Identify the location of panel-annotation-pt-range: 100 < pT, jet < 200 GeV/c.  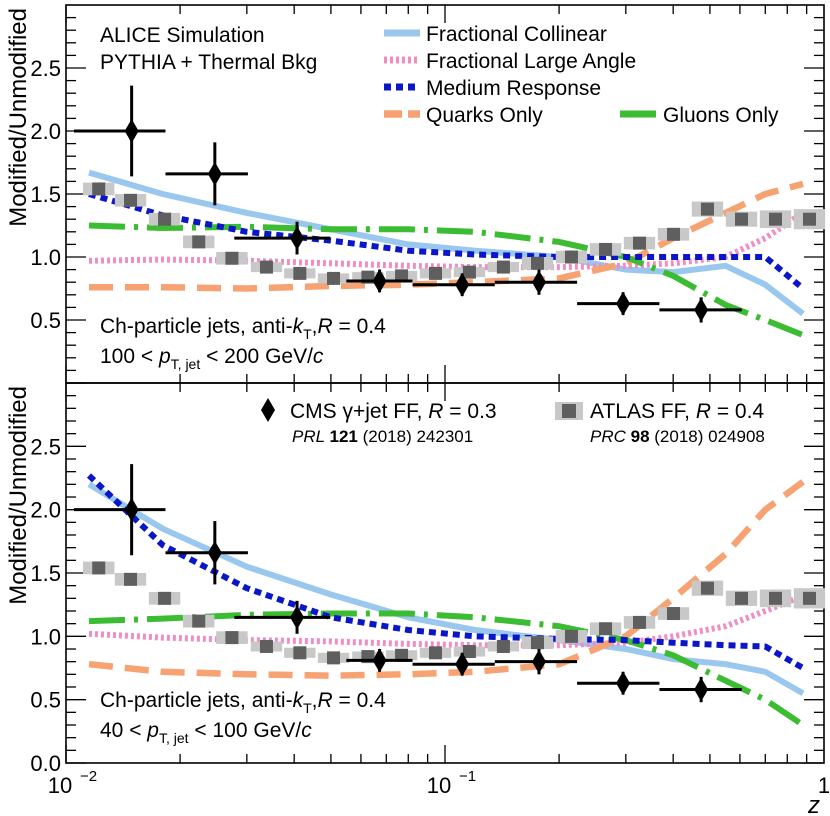
(212, 358).